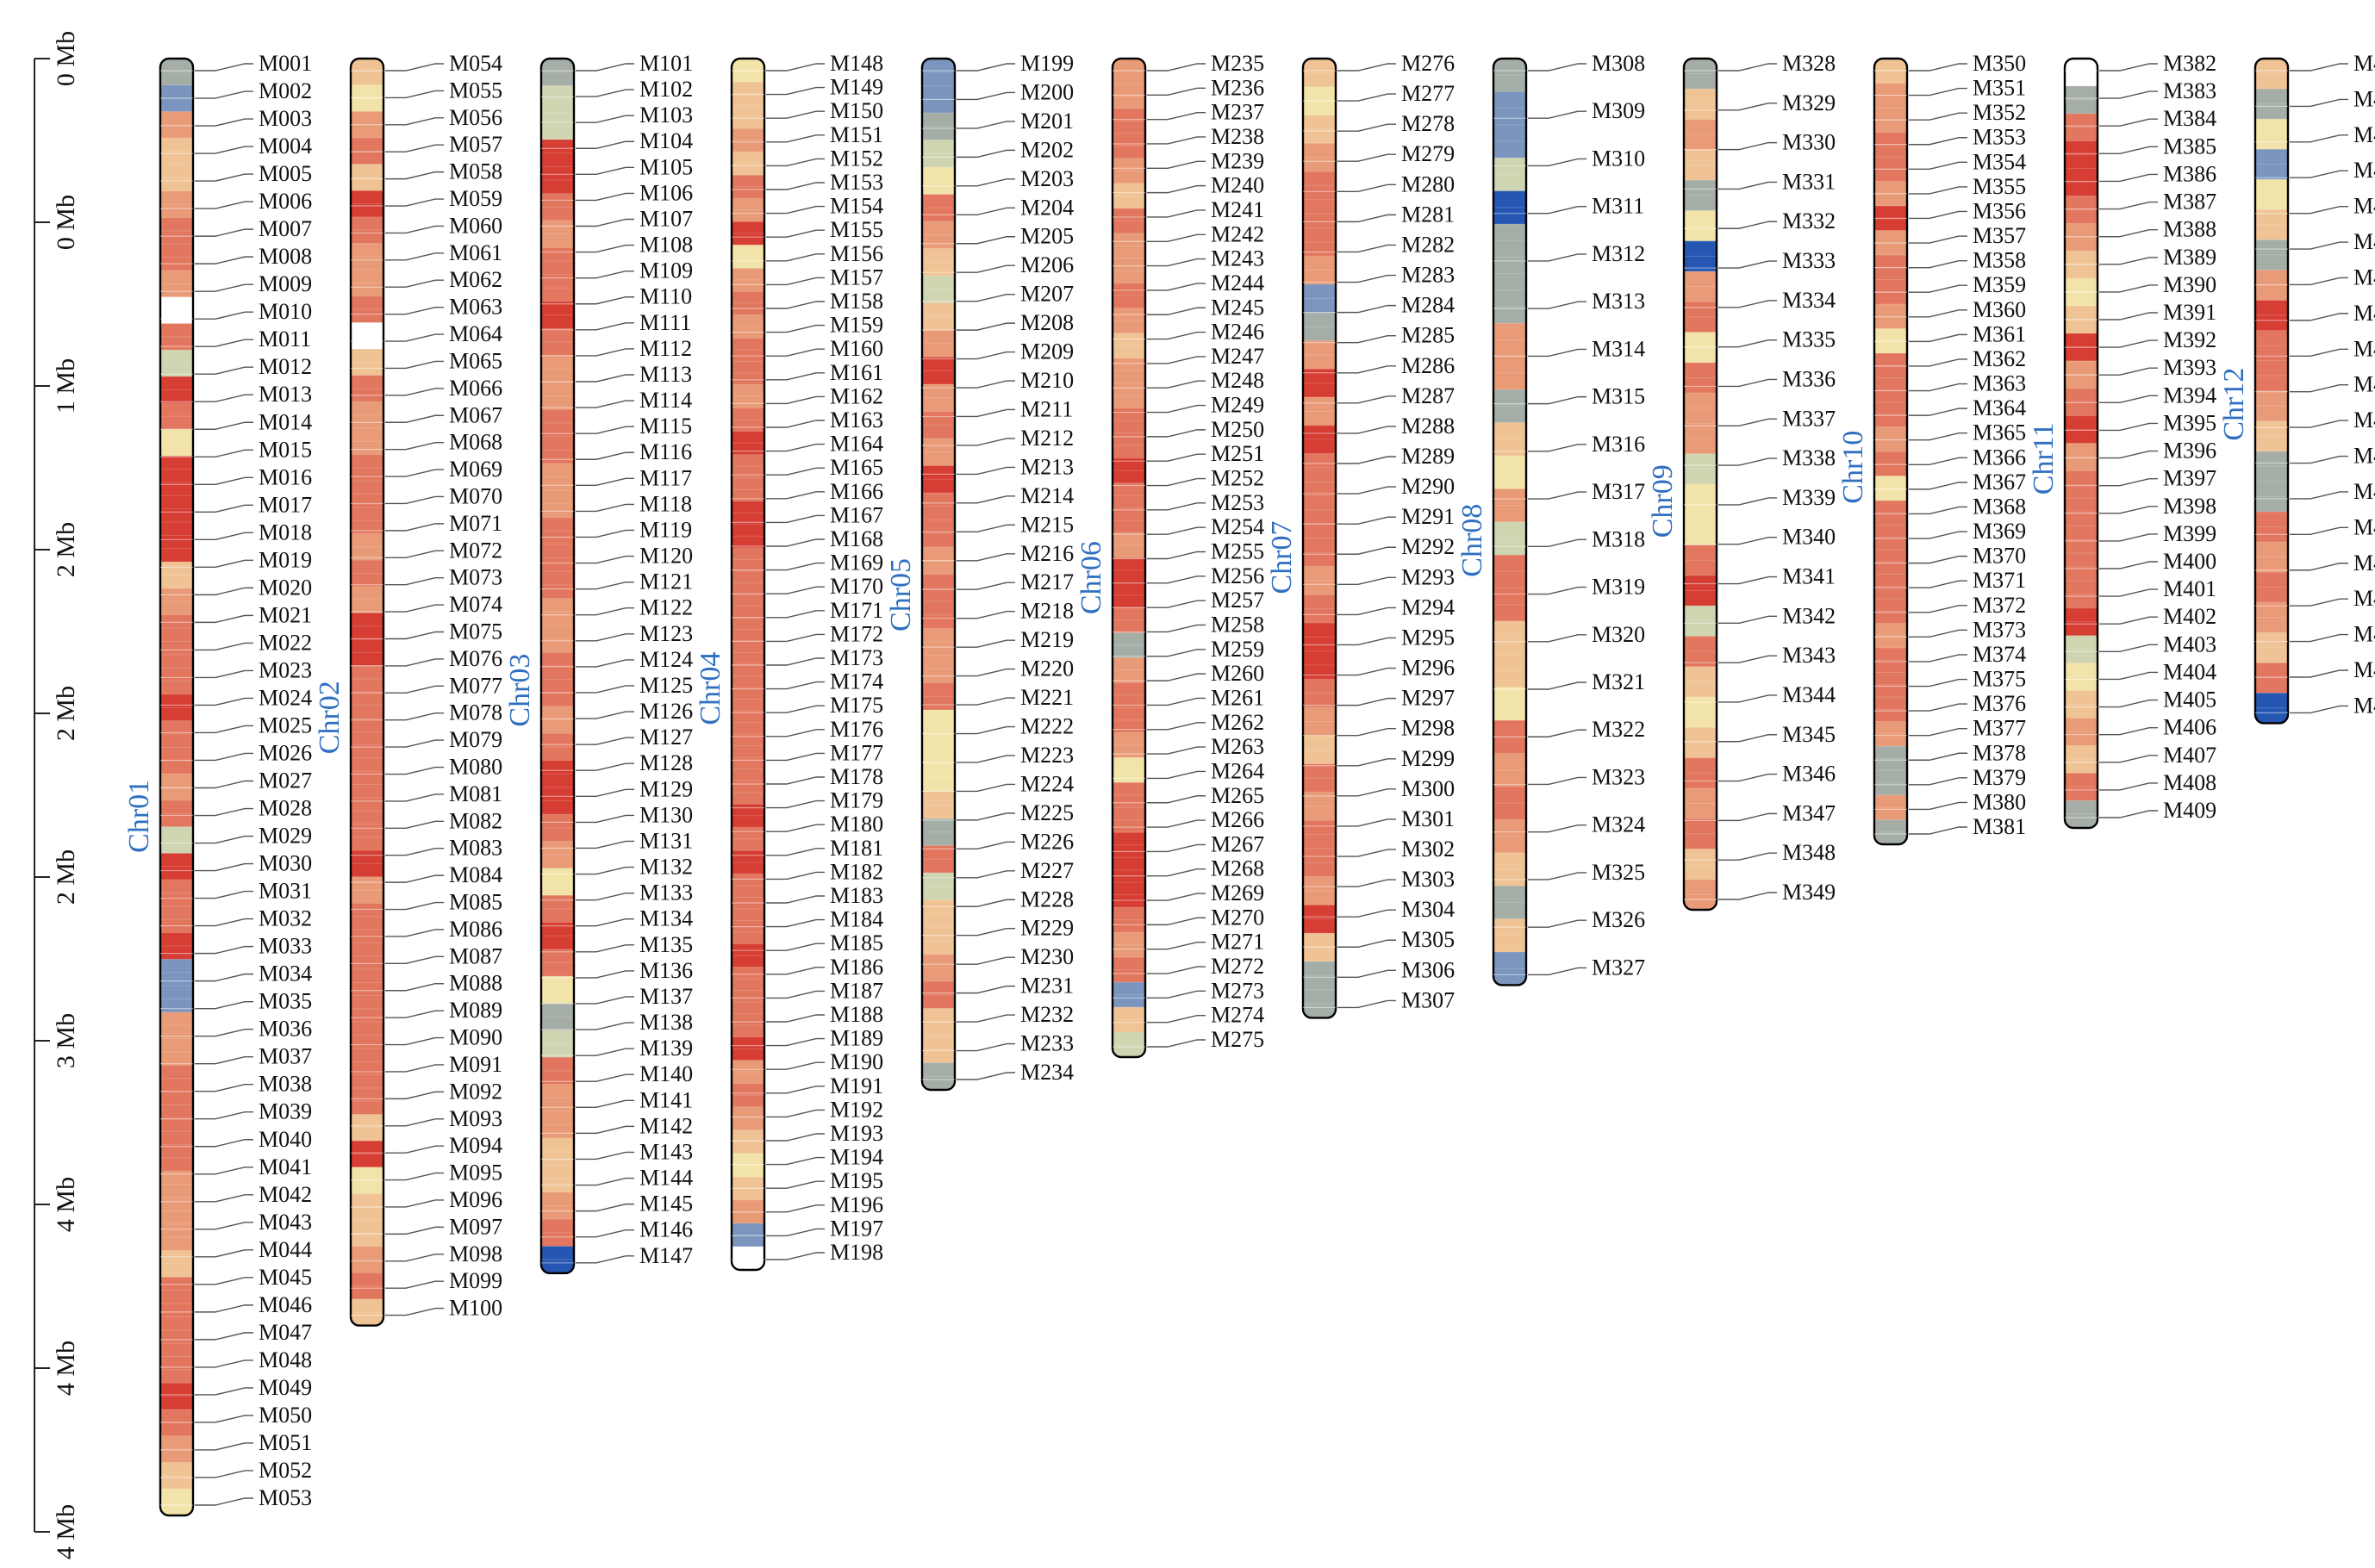  I want to click on marker-label: M251, so click(1238, 454).